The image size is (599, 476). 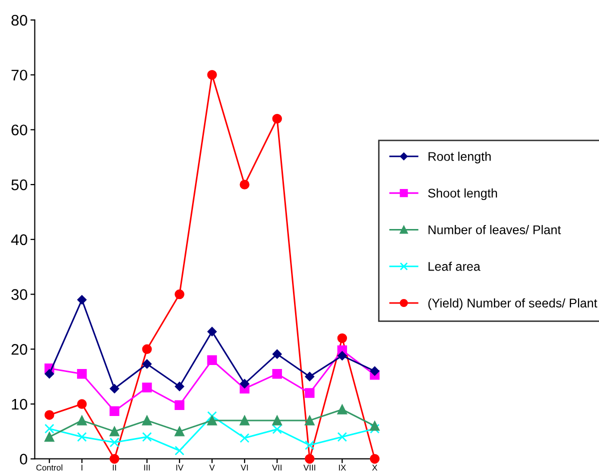 What do you see at coordinates (309, 467) in the screenshot?
I see `x-tick-label: VIII` at bounding box center [309, 467].